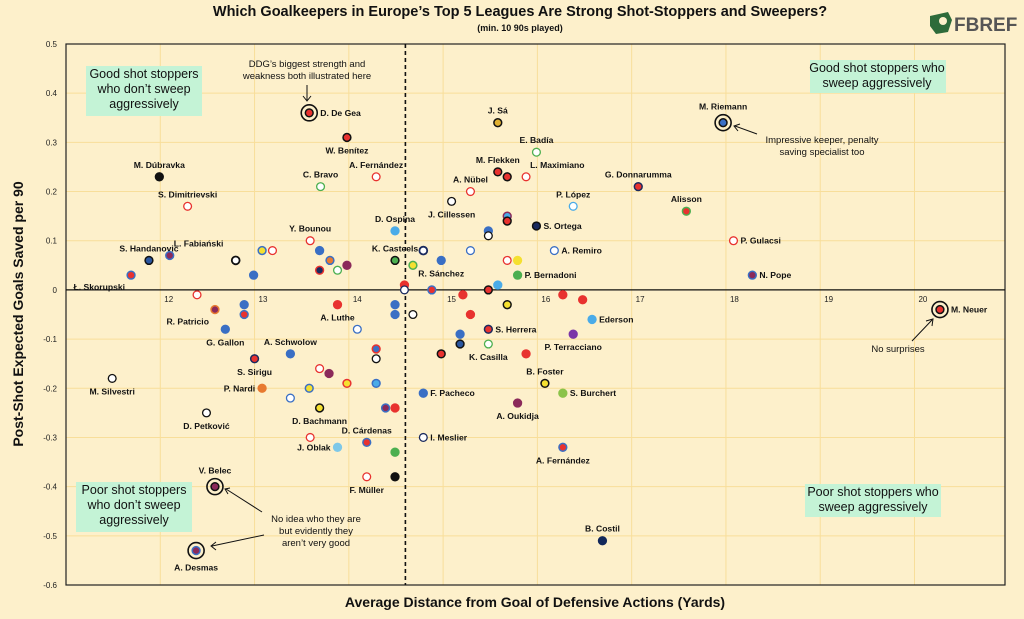 This screenshot has height=619, width=1024. Describe the element at coordinates (452, 393) in the screenshot. I see `point-label: F. Pacheco` at that location.